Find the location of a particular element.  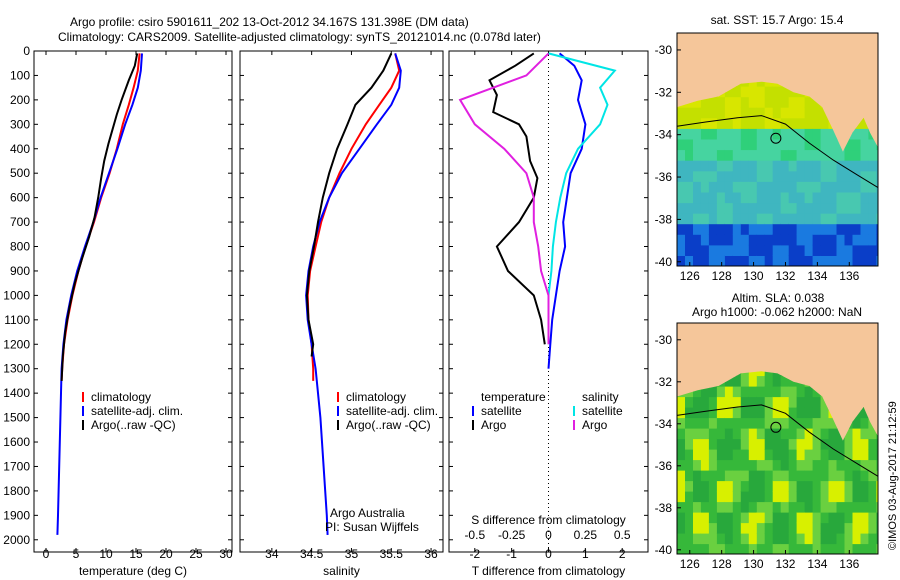

depth-ytick-label: 1700 is located at coordinates (16, 466).